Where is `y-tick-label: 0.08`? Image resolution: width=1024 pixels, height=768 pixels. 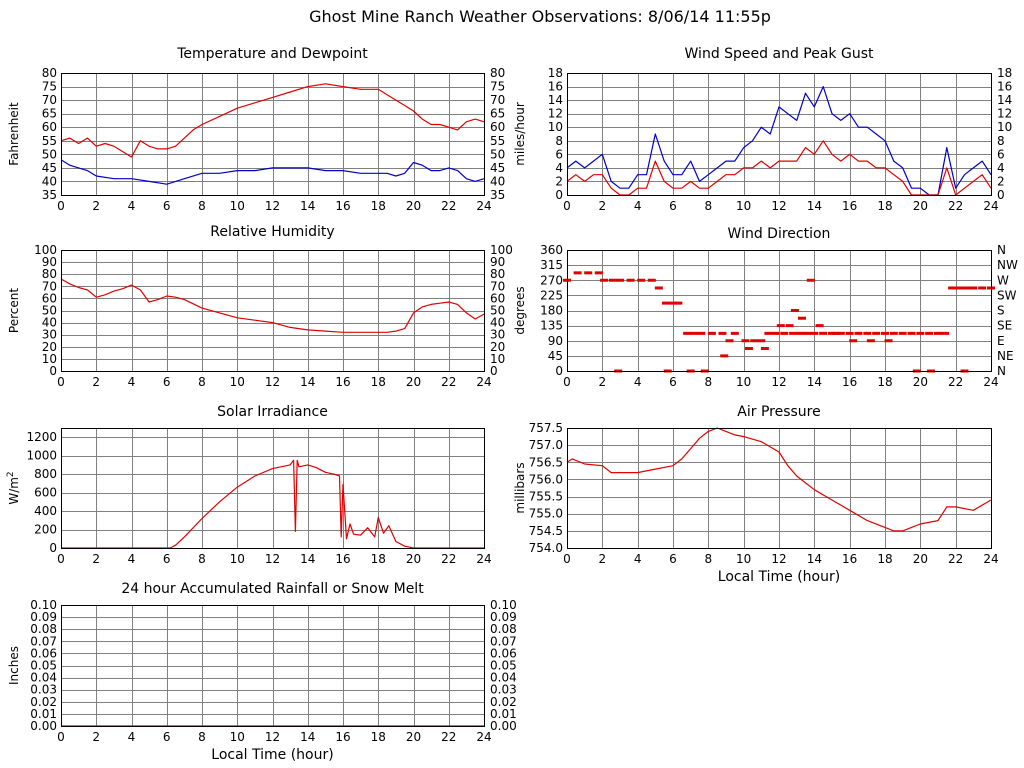 y-tick-label: 0.08 is located at coordinates (43, 629).